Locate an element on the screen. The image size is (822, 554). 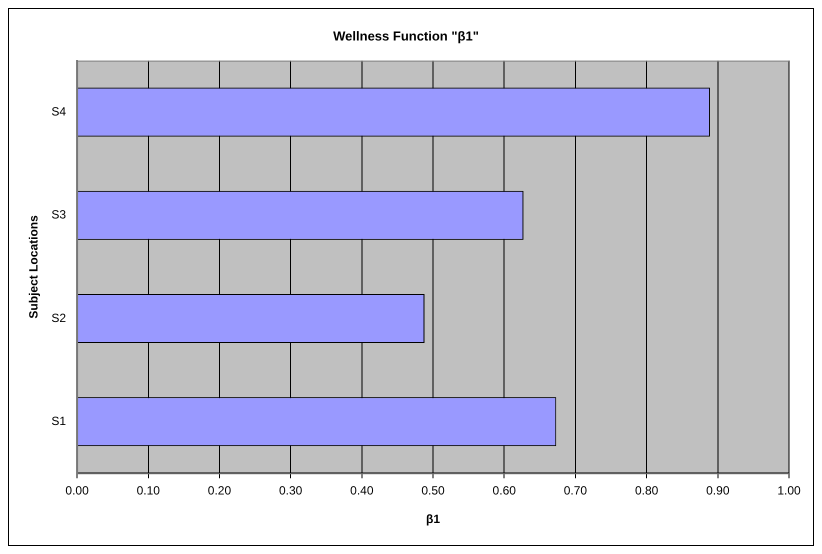
x-tick-label: 0.00 is located at coordinates (77, 491).